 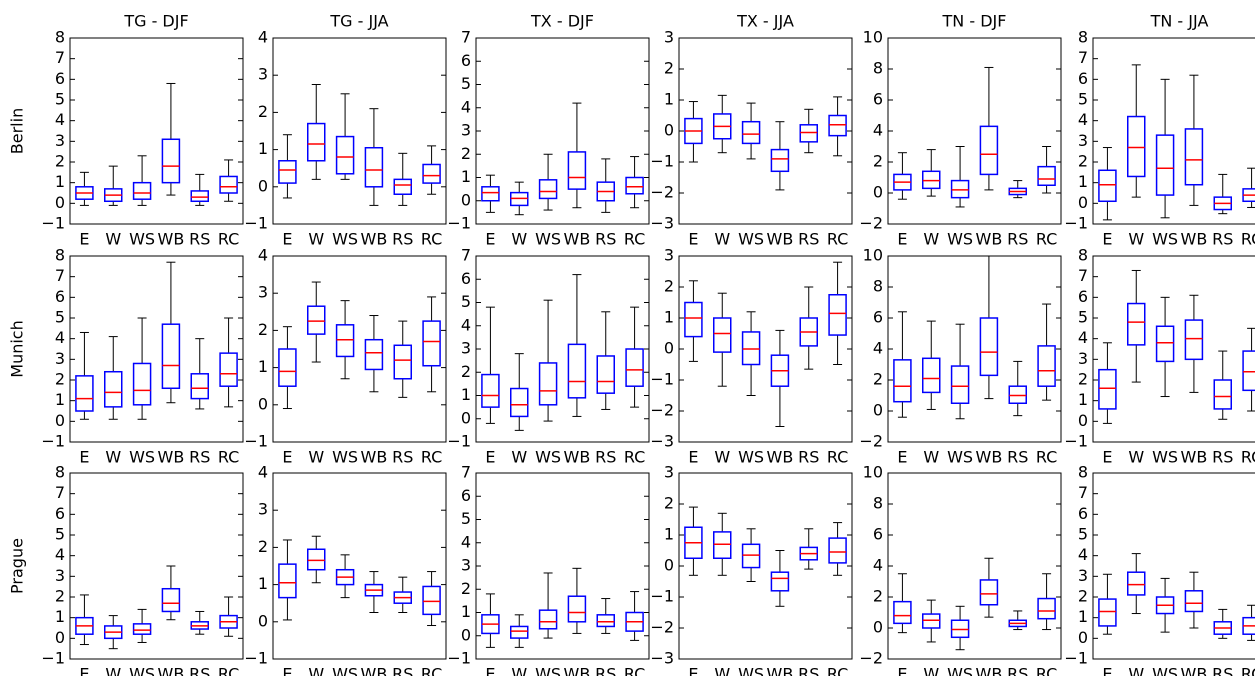 What do you see at coordinates (662, 223) in the screenshot?
I see `y-tick-label: −3` at bounding box center [662, 223].